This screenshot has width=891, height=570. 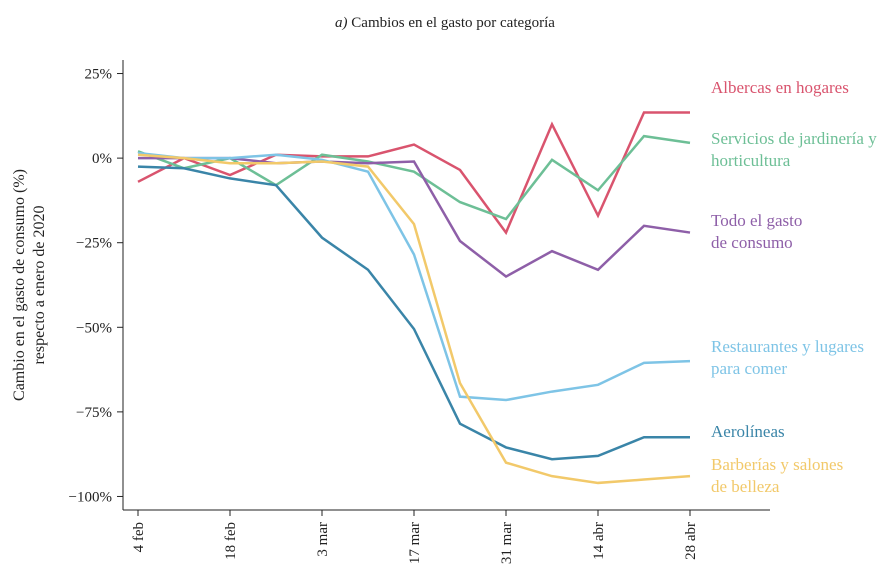 I want to click on legend-label: Restaurantes y lugares para comer, so click(x=787, y=357).